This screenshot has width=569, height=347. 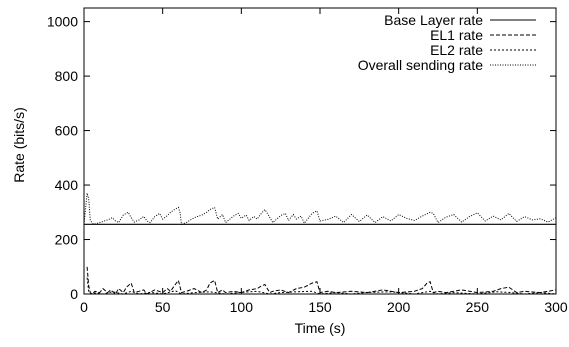 What do you see at coordinates (67, 76) in the screenshot?
I see `y-tick-label: 800` at bounding box center [67, 76].